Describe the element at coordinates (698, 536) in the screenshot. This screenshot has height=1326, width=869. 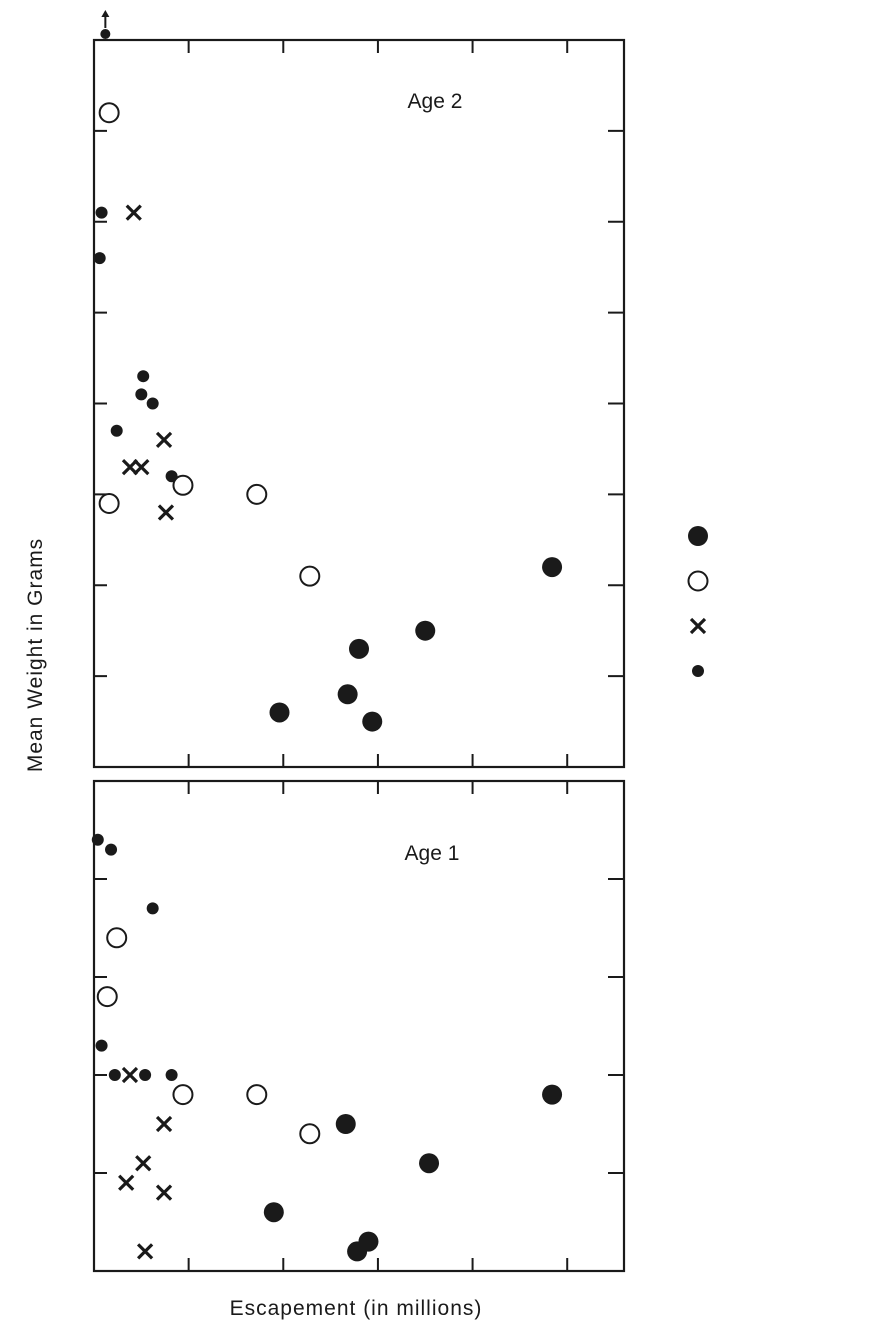
I see `legend-marker-peak` at that location.